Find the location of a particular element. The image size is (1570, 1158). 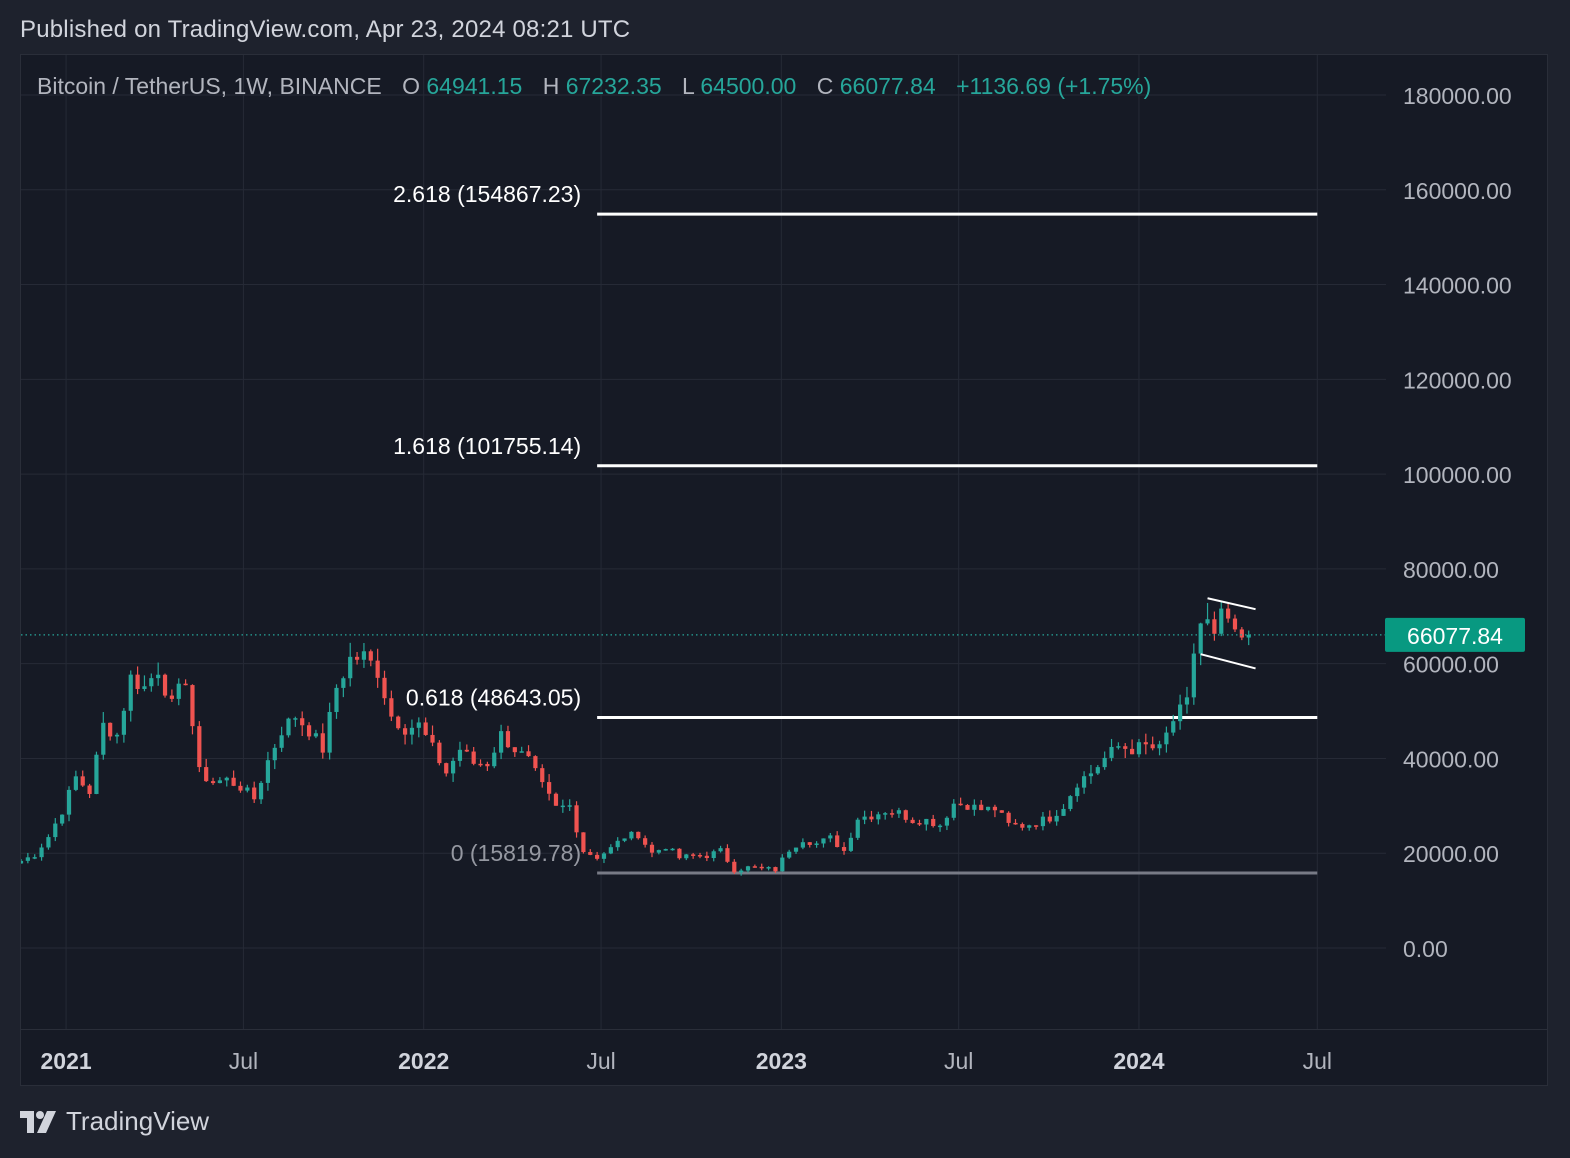

tradingview-logo-text: TradingView is located at coordinates (138, 1121).